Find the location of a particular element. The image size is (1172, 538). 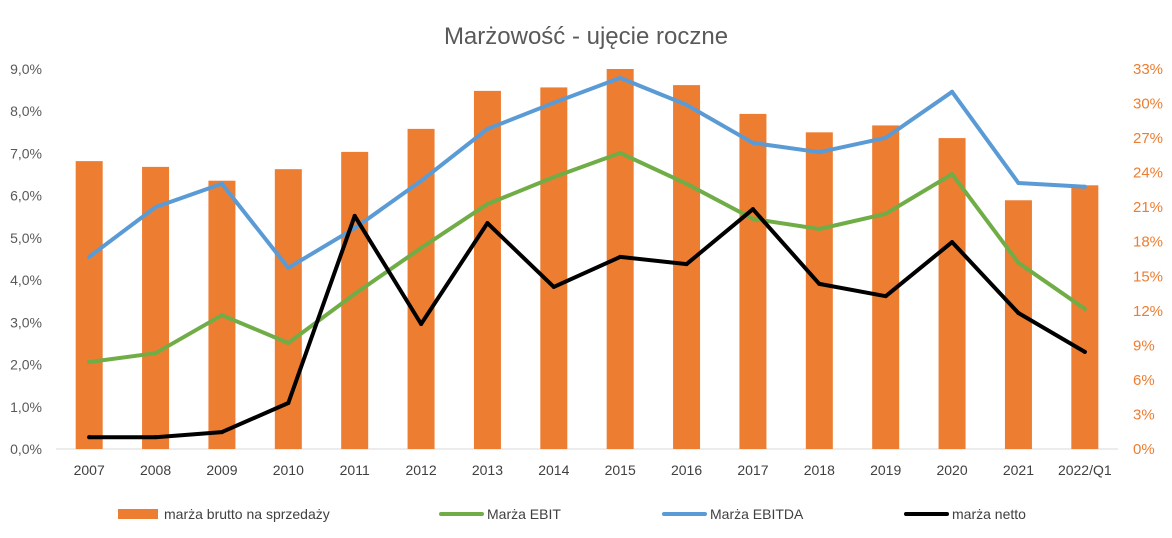

x-tick-label: 2018 is located at coordinates (819, 470).